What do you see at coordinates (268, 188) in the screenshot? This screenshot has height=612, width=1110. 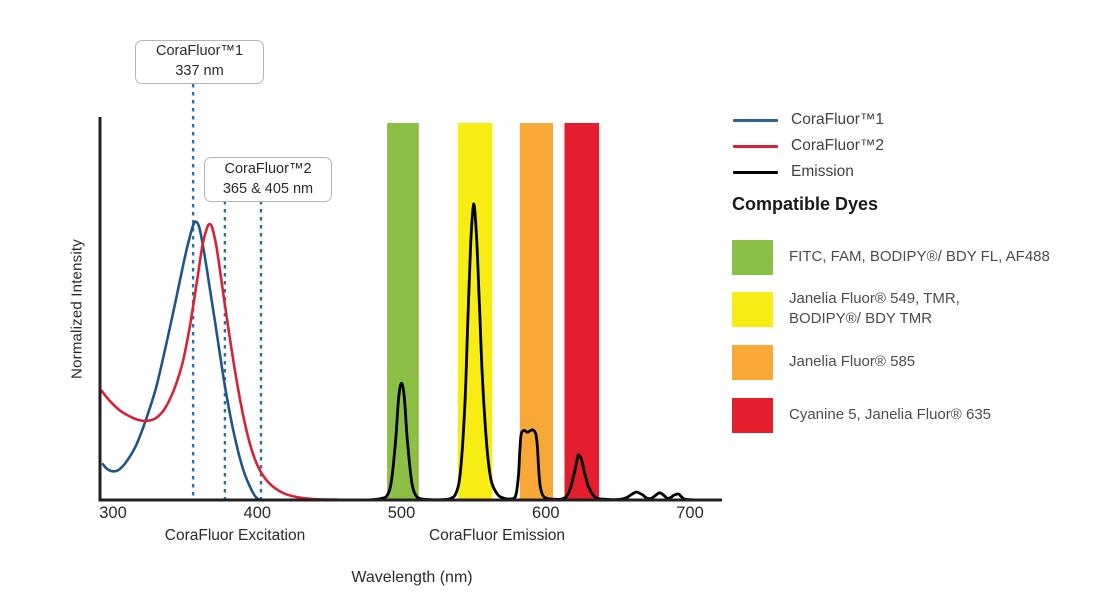 I see `annotation-wavelength: 365 & 405 nm` at bounding box center [268, 188].